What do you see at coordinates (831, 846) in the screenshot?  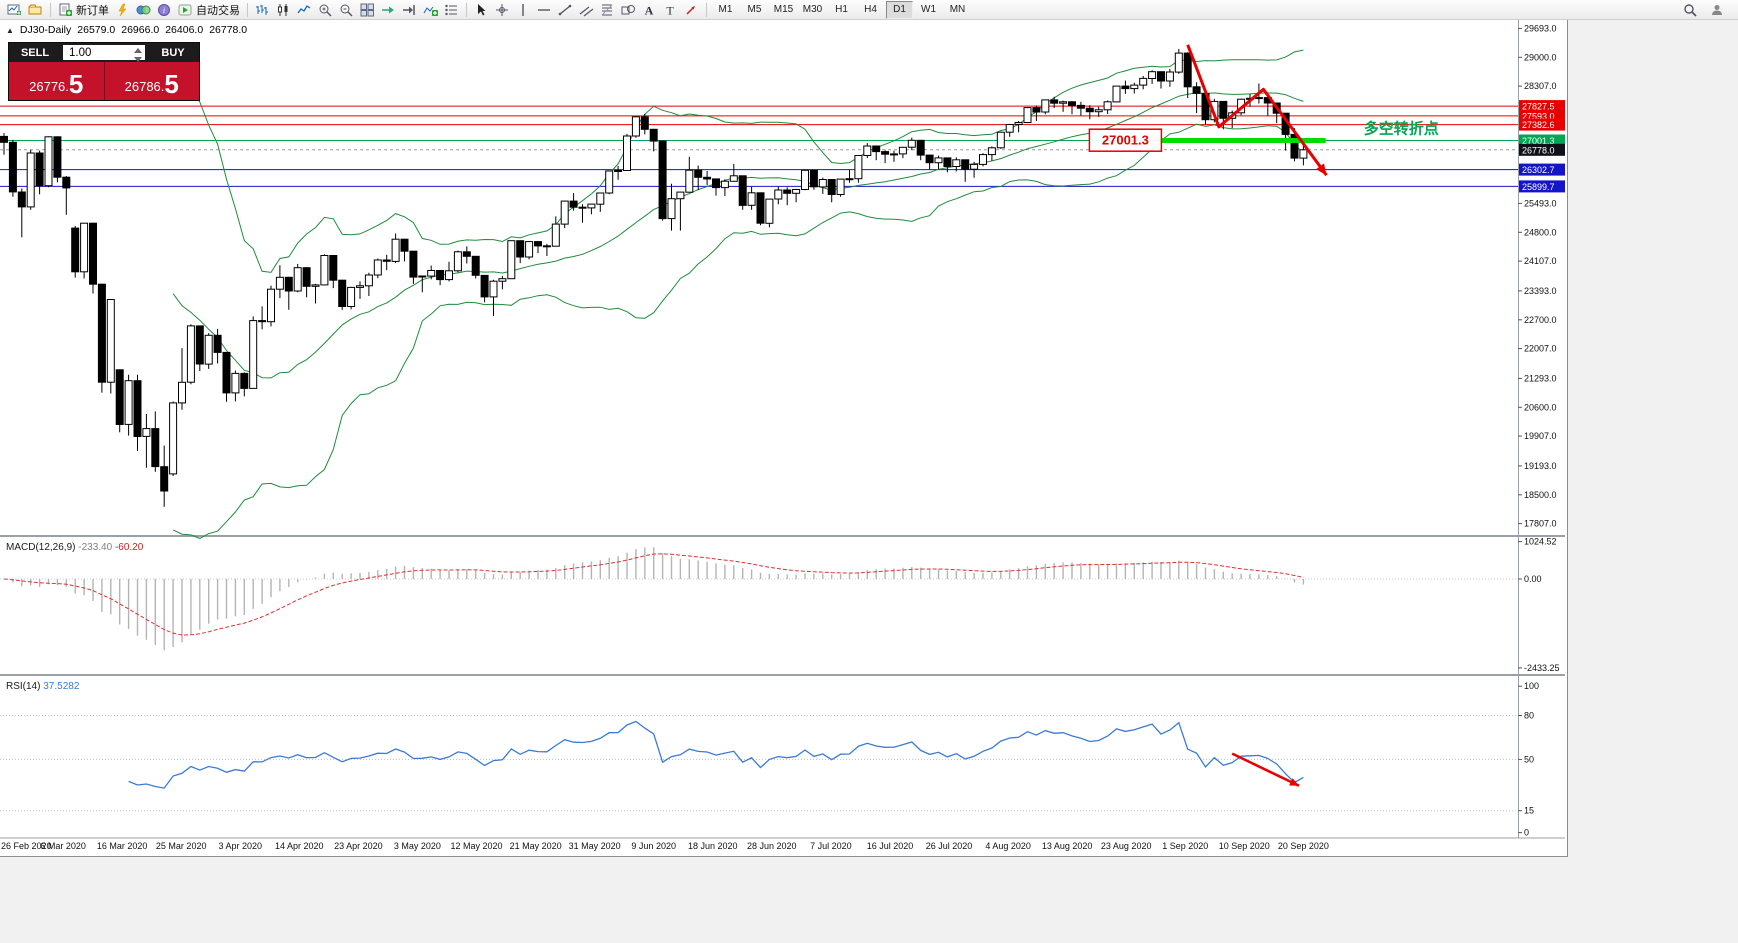 I see `svg-text: 7 Jul 2020` at bounding box center [831, 846].